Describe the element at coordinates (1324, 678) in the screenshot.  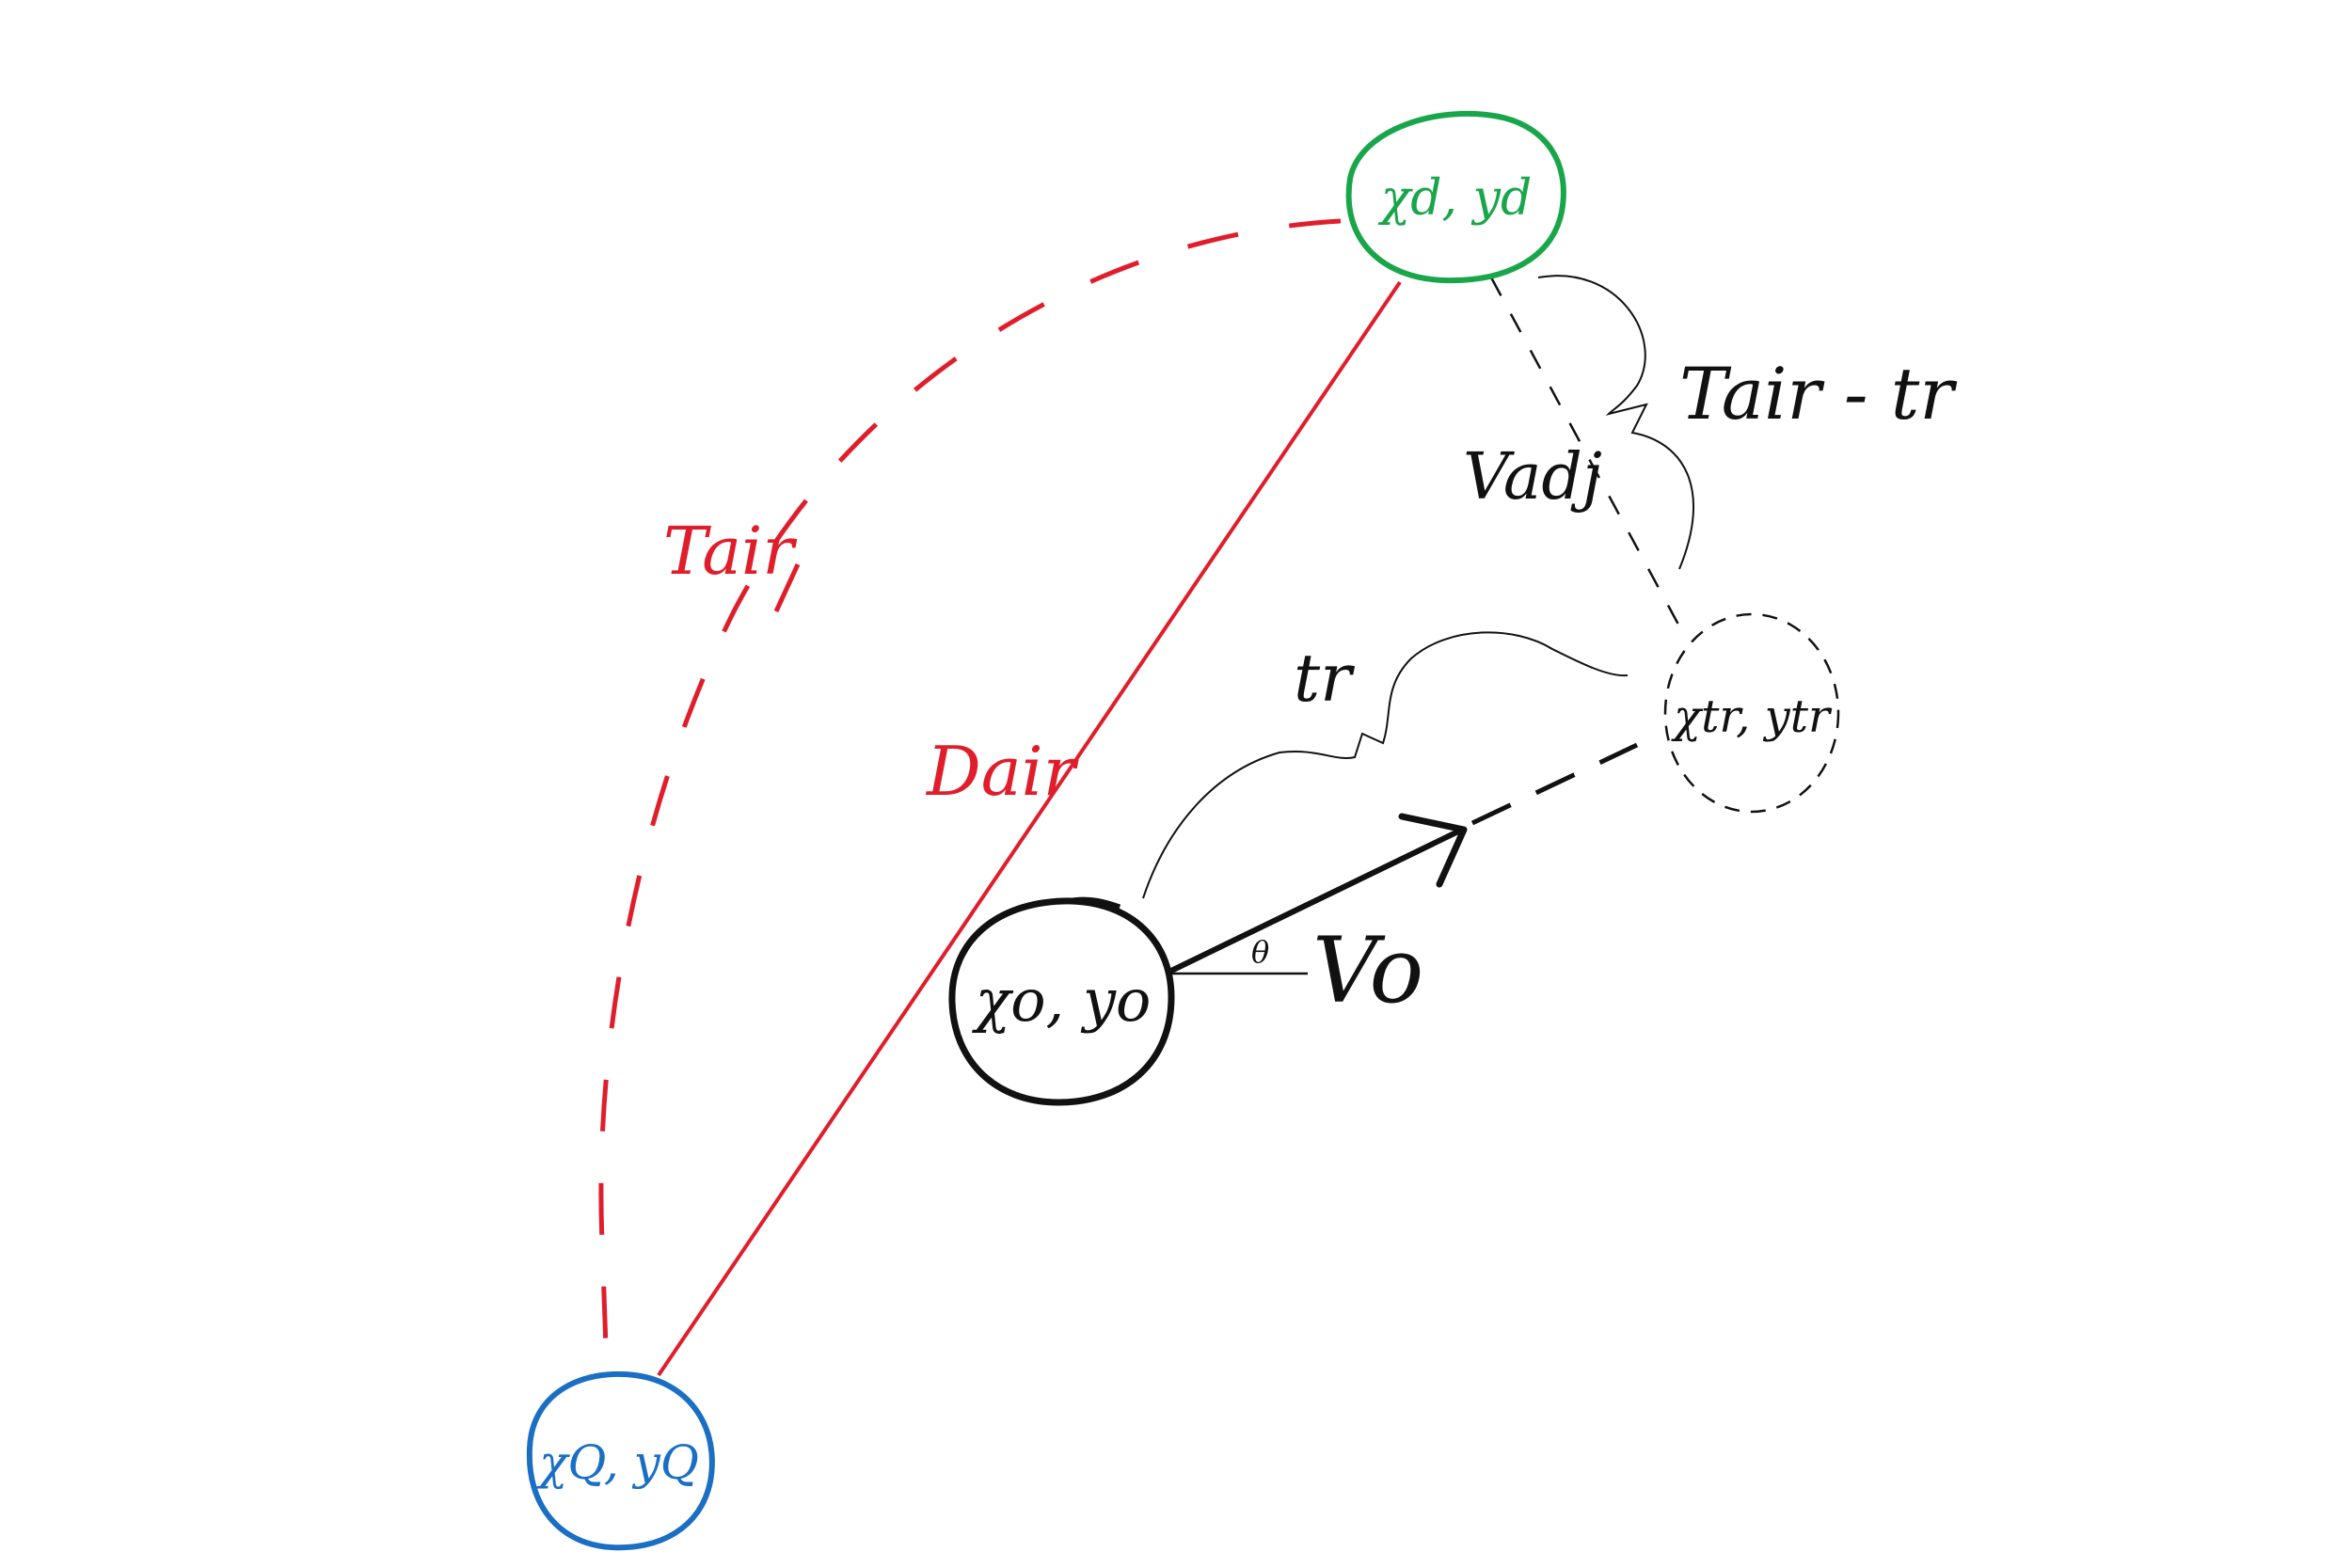
I see `t-r-label: tr` at that location.